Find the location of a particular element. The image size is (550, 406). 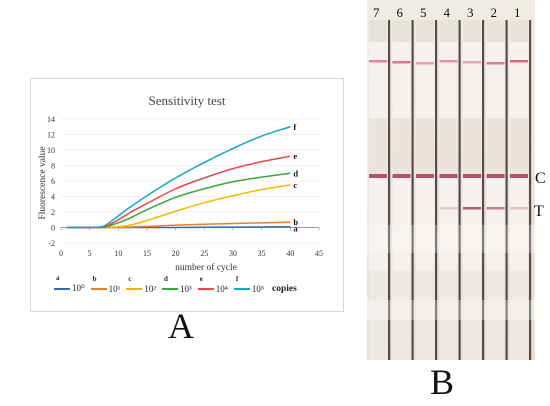

y-axis-label: Fluorescence value is located at coordinates (43, 182).